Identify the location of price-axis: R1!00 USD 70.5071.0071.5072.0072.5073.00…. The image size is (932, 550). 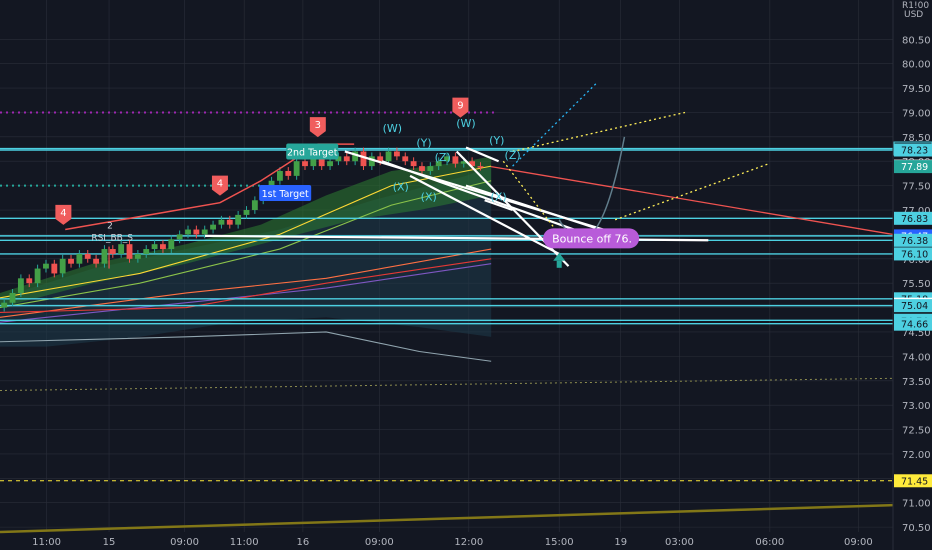
(912, 275).